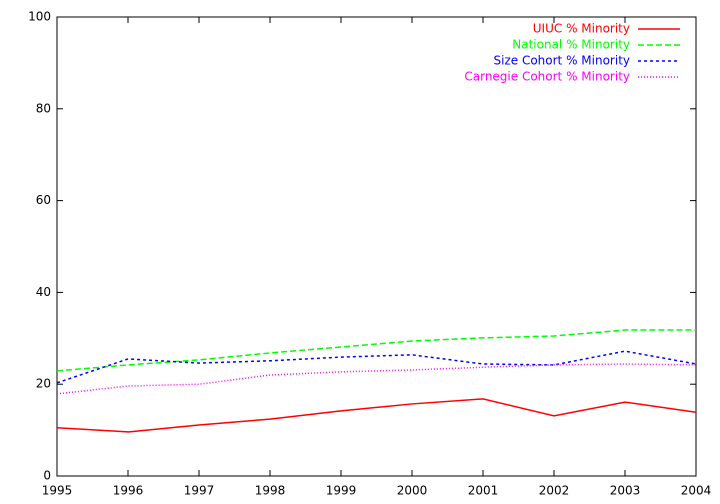 The width and height of the screenshot is (720, 504). I want to click on x-tick-label: 2004, so click(696, 491).